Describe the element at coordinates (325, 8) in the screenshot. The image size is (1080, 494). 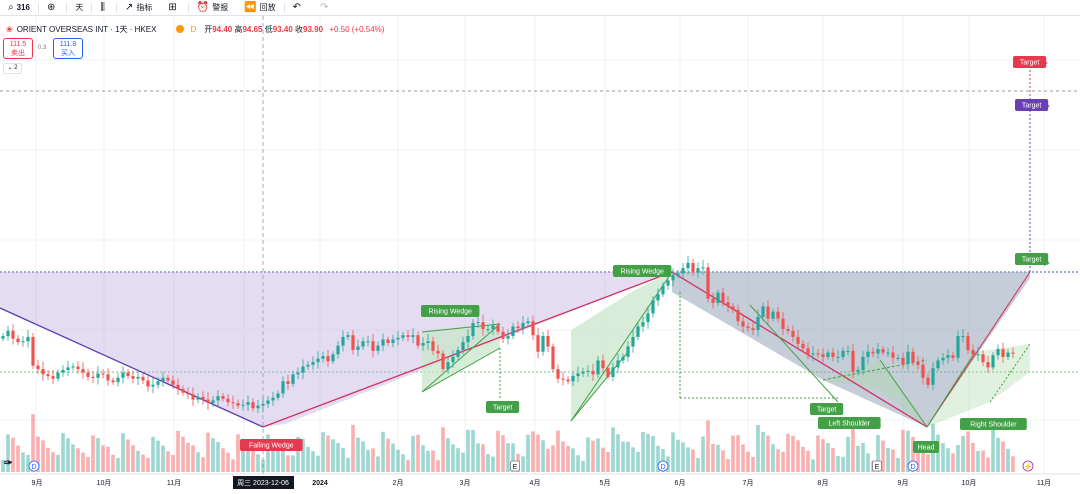
I see `redo-button: ↷` at that location.